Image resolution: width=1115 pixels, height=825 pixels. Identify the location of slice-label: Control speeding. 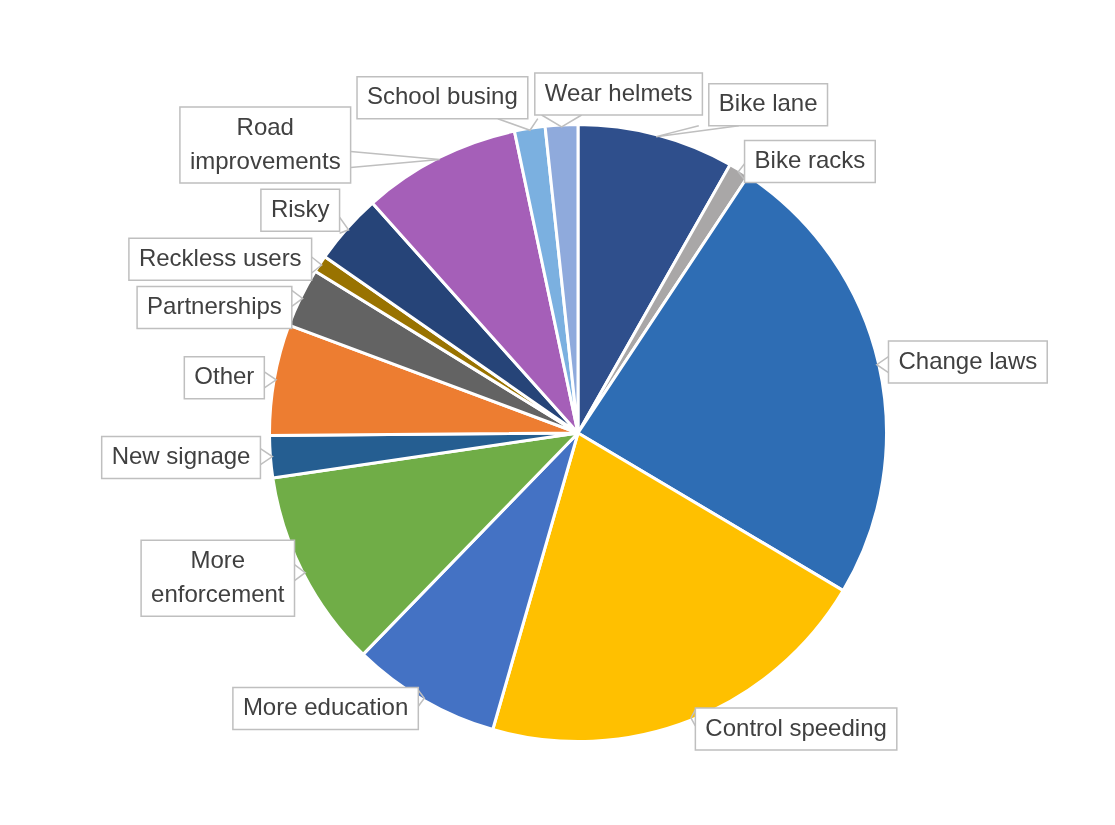
(796, 727).